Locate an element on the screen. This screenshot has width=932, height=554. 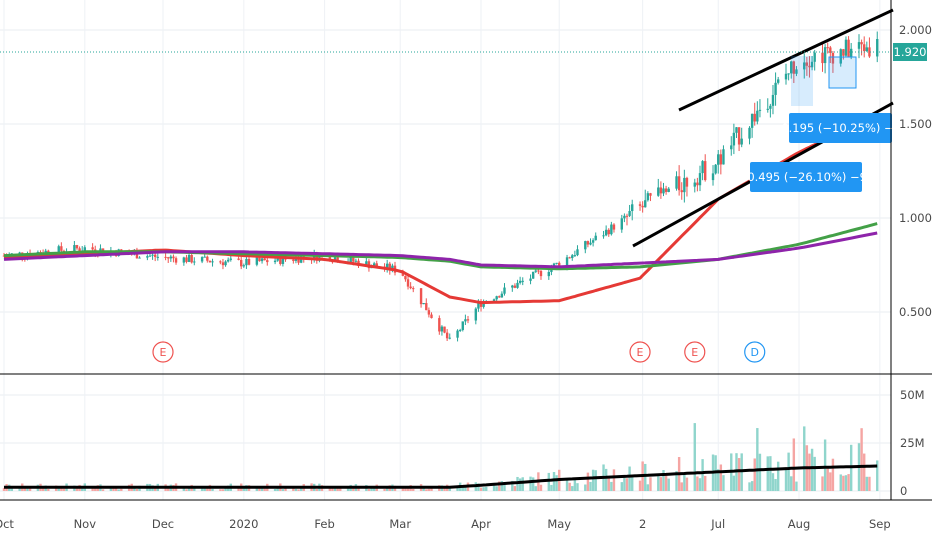
price-tick-label: 1.500 is located at coordinates (915, 124).